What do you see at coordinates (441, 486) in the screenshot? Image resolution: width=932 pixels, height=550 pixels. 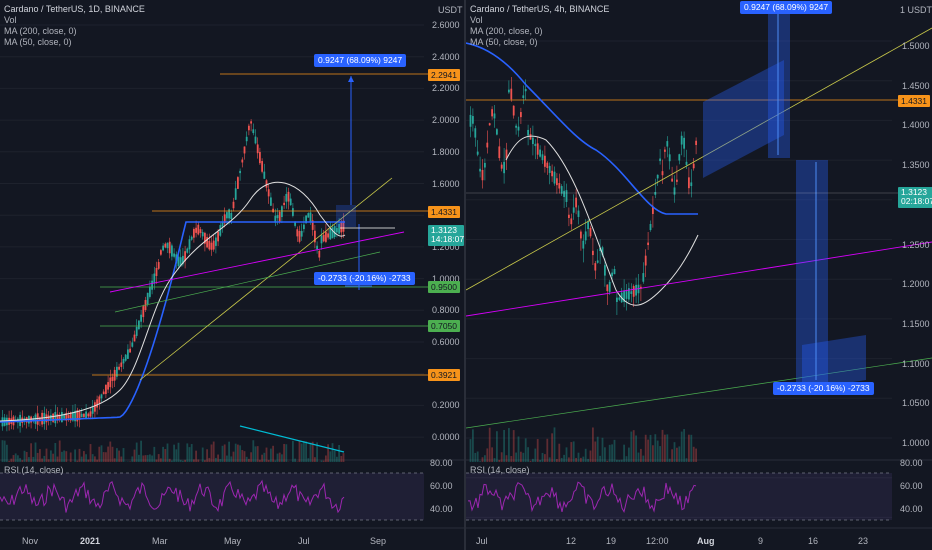 I see `left-rsi-tick-60: 60.00` at bounding box center [441, 486].